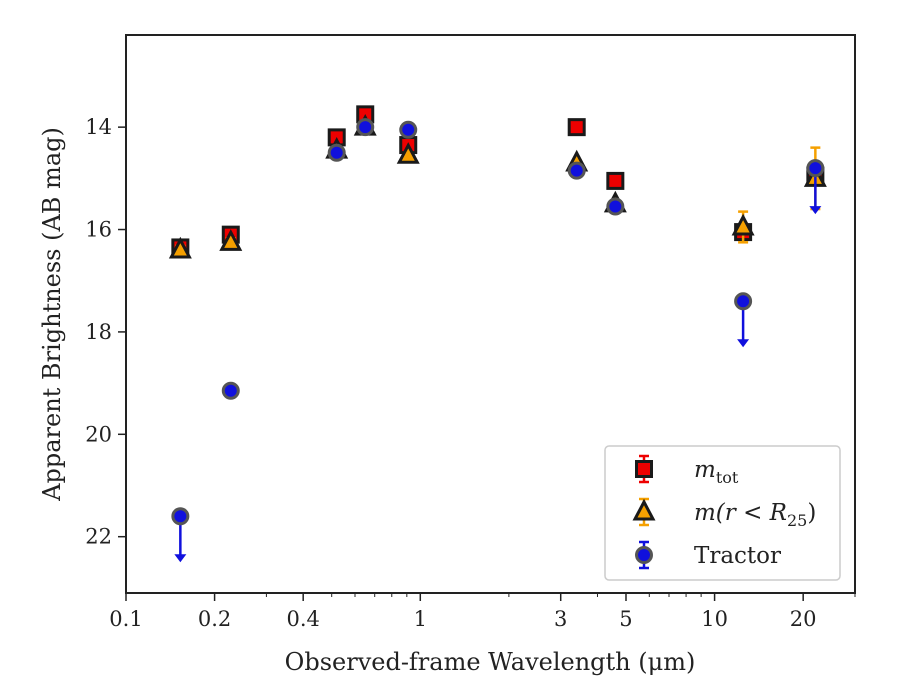 Image resolution: width=900 pixels, height=700 pixels. What do you see at coordinates (214, 619) in the screenshot?
I see `x-tick-label: 0.2` at bounding box center [214, 619].